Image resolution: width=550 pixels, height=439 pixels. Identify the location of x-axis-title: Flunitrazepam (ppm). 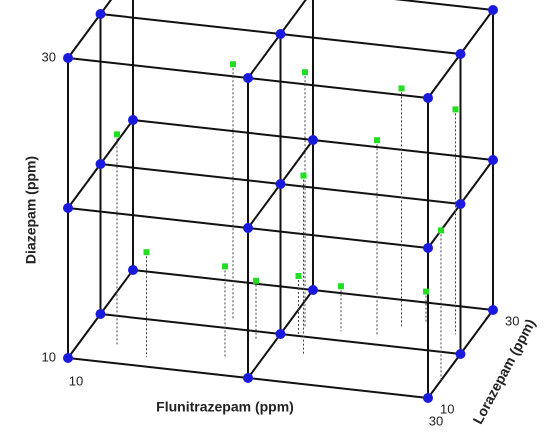
(225, 407).